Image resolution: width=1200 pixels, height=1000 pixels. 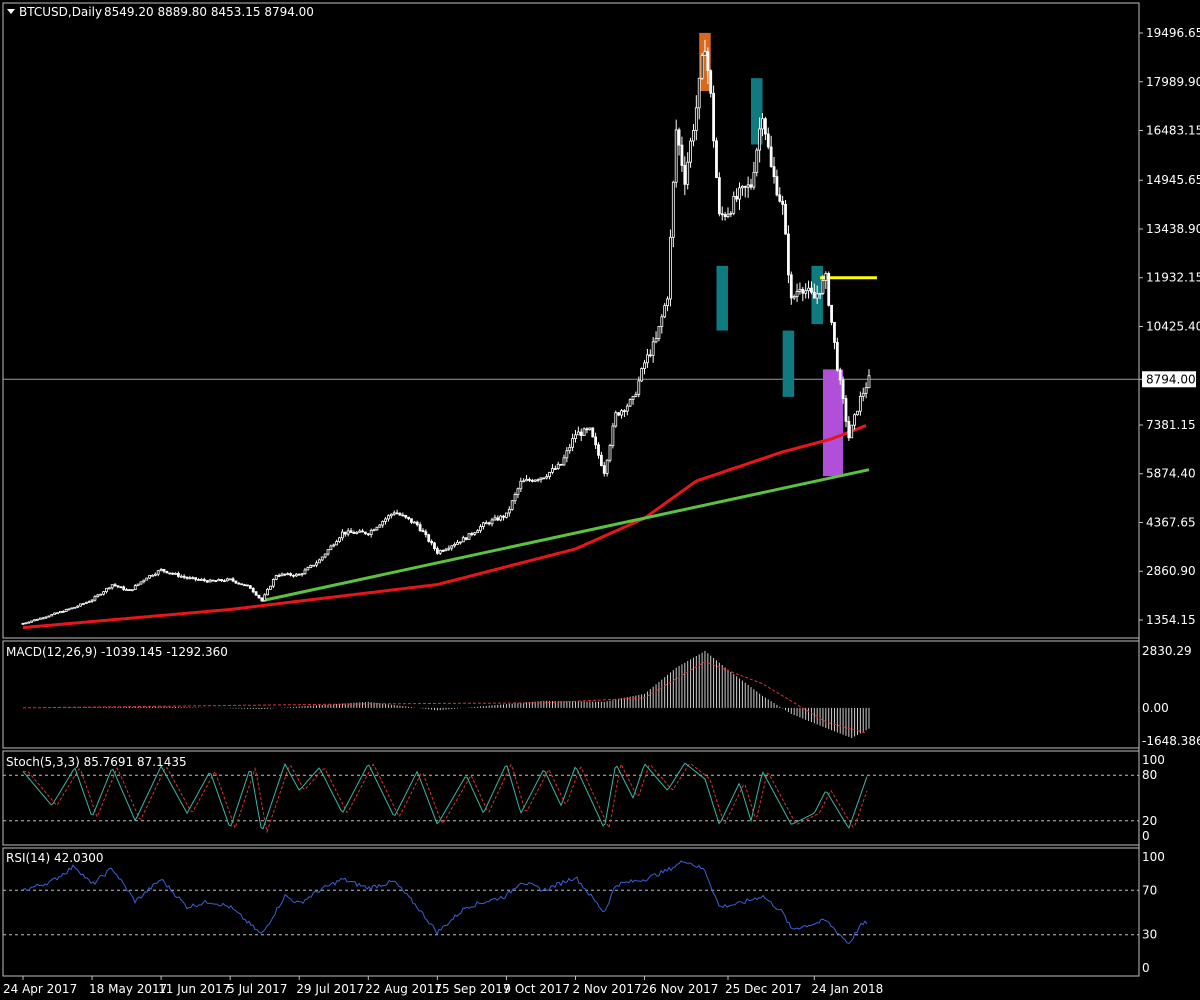 I want to click on macd-tick-label: 0.00, so click(x=1155, y=708).